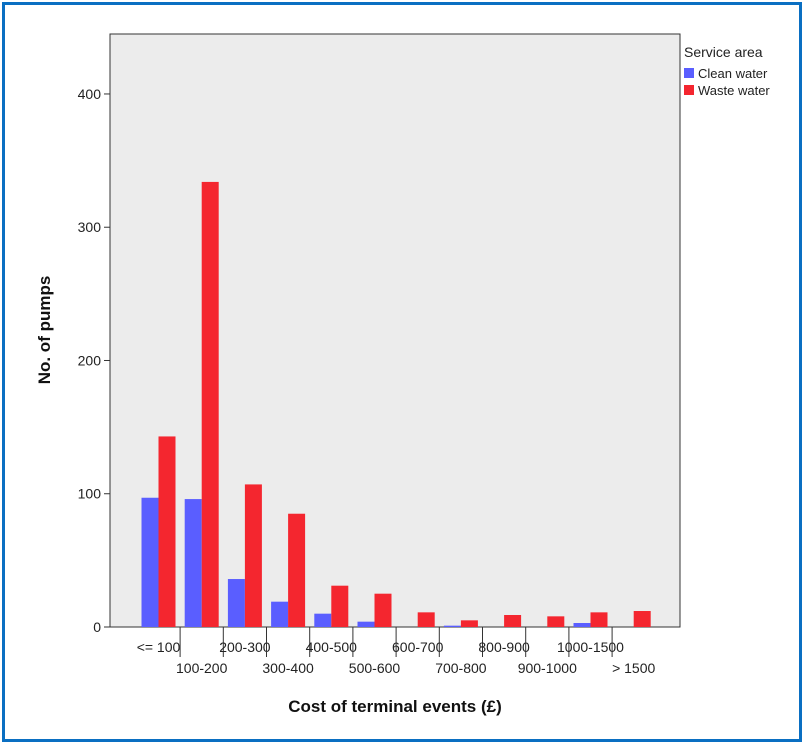 The image size is (802, 742). I want to click on x-tick-label: 300-400, so click(288, 668).